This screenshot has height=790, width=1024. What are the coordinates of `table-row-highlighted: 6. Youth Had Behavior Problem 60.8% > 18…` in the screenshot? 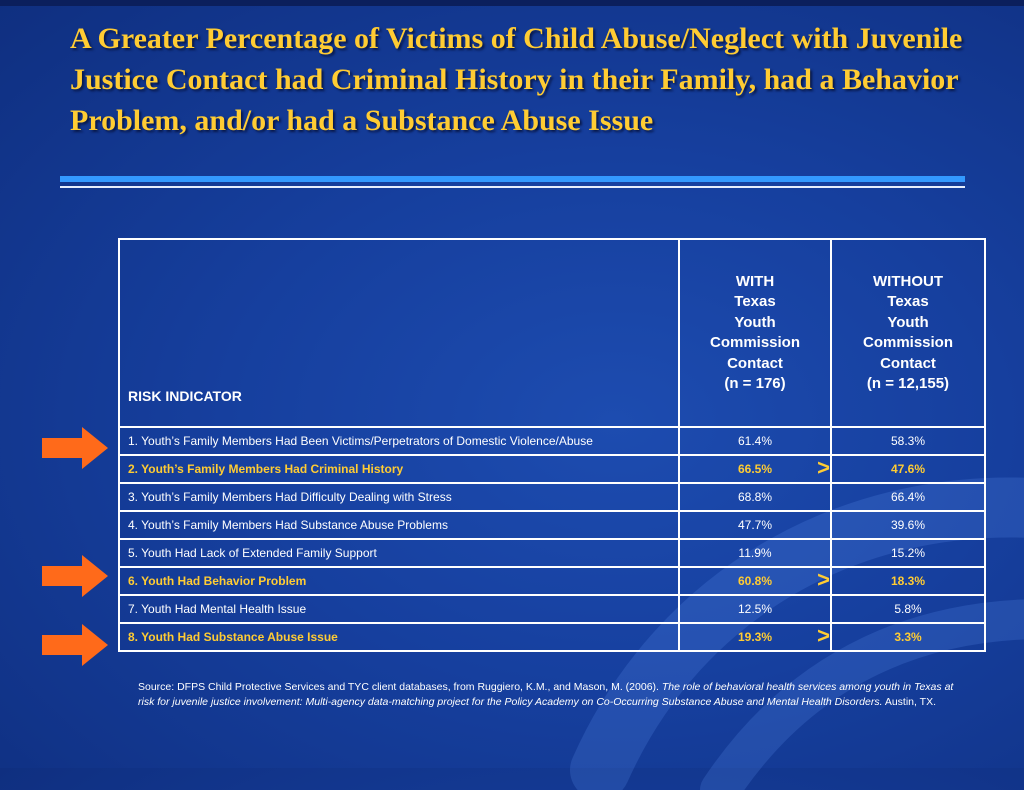 It's located at (552, 581).